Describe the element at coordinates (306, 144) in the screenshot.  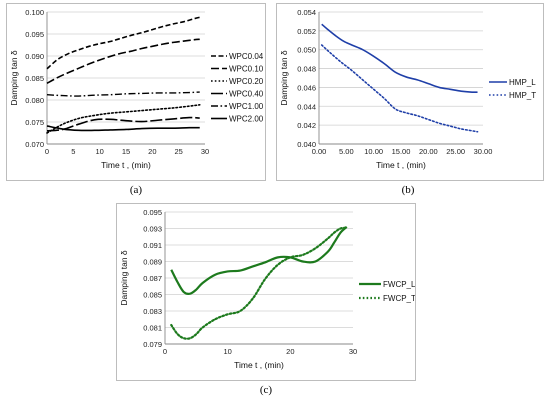
I see `y-tick-label: 0.040` at that location.